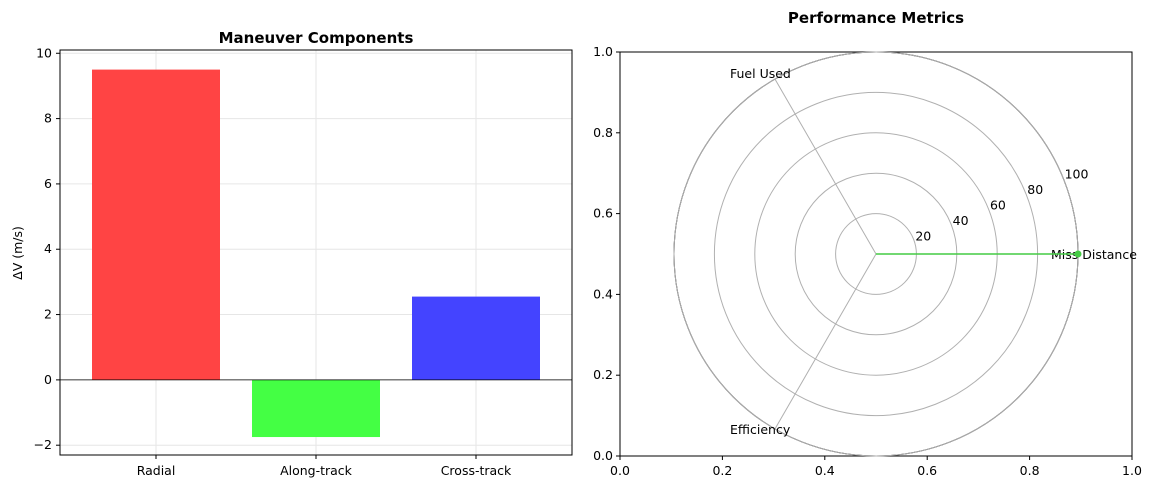 The height and width of the screenshot is (489, 1154). What do you see at coordinates (476, 470) in the screenshot?
I see `x-tick-label: Cross-track` at bounding box center [476, 470].